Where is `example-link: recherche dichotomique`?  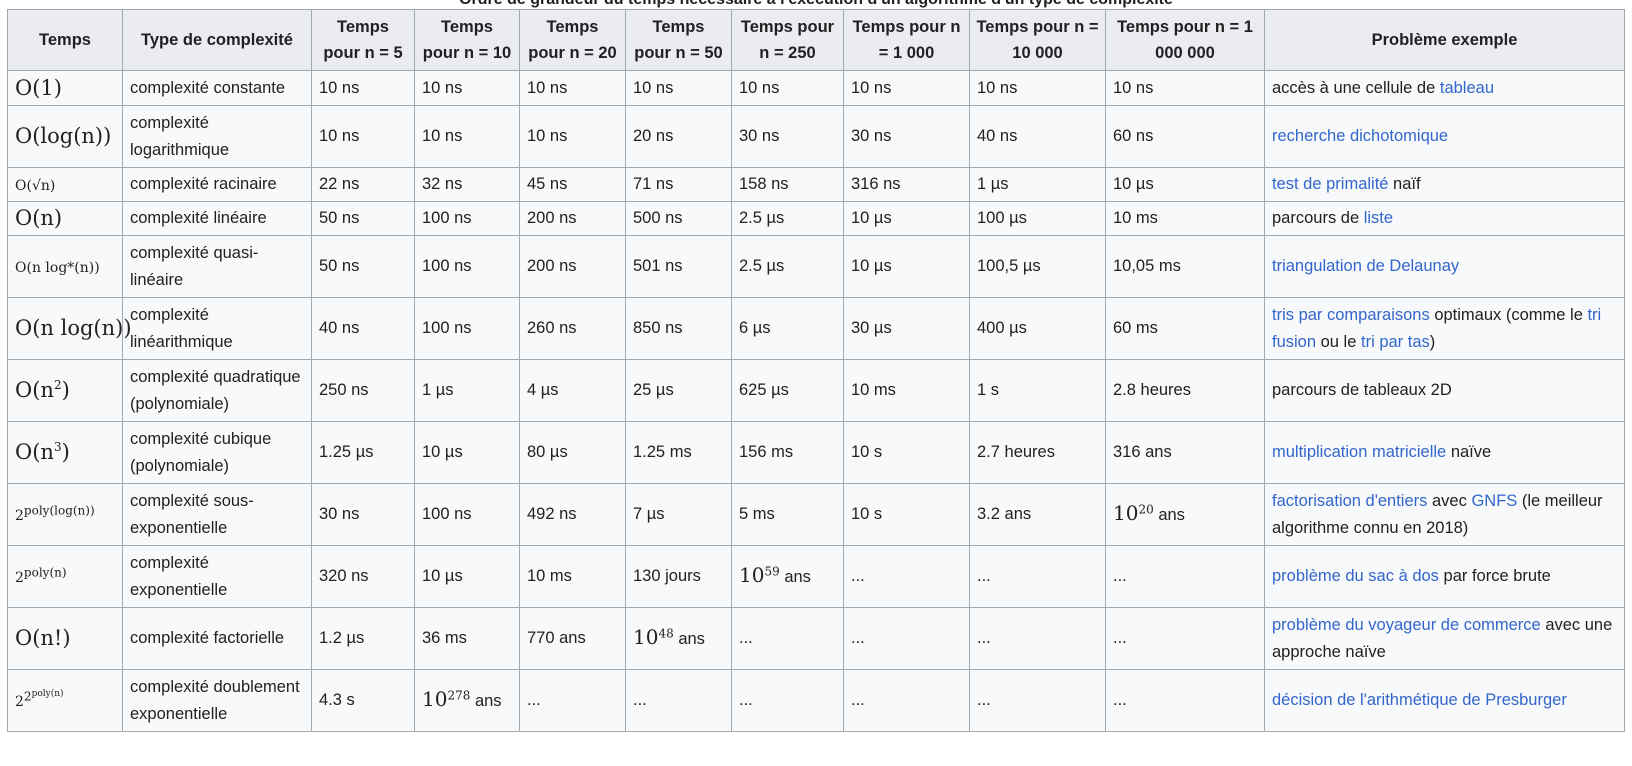
example-link: recherche dichotomique is located at coordinates (1360, 136).